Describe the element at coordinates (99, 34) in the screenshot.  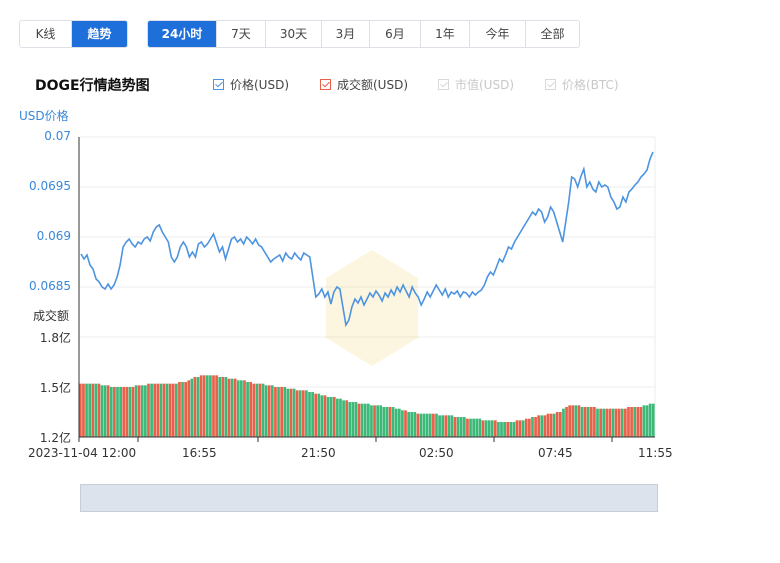
I see `trend-button: 趋势` at that location.